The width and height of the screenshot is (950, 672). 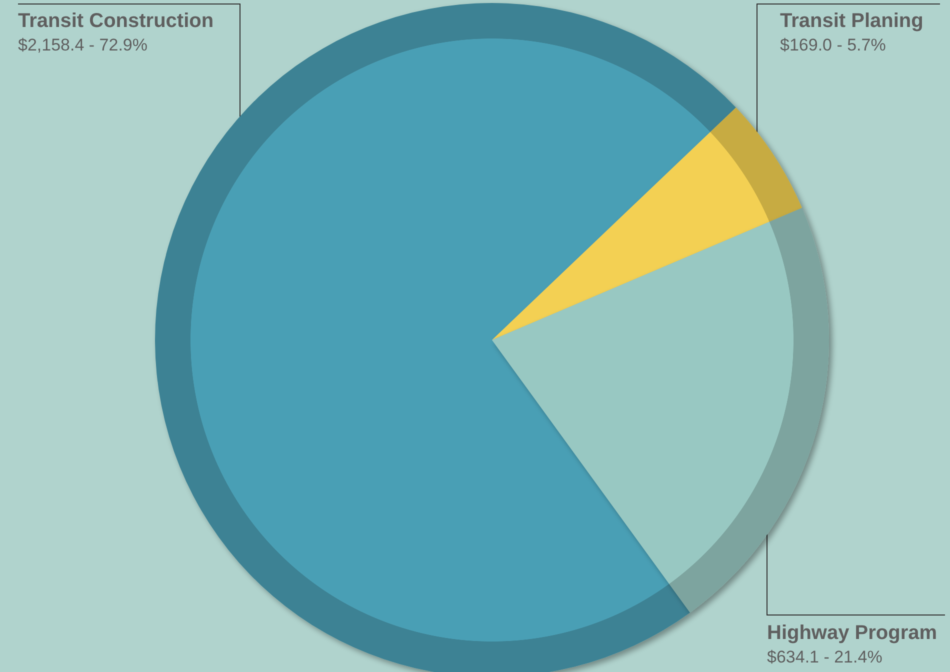 What do you see at coordinates (824, 657) in the screenshot?
I see `data-label: $634.1 - 21.4%` at bounding box center [824, 657].